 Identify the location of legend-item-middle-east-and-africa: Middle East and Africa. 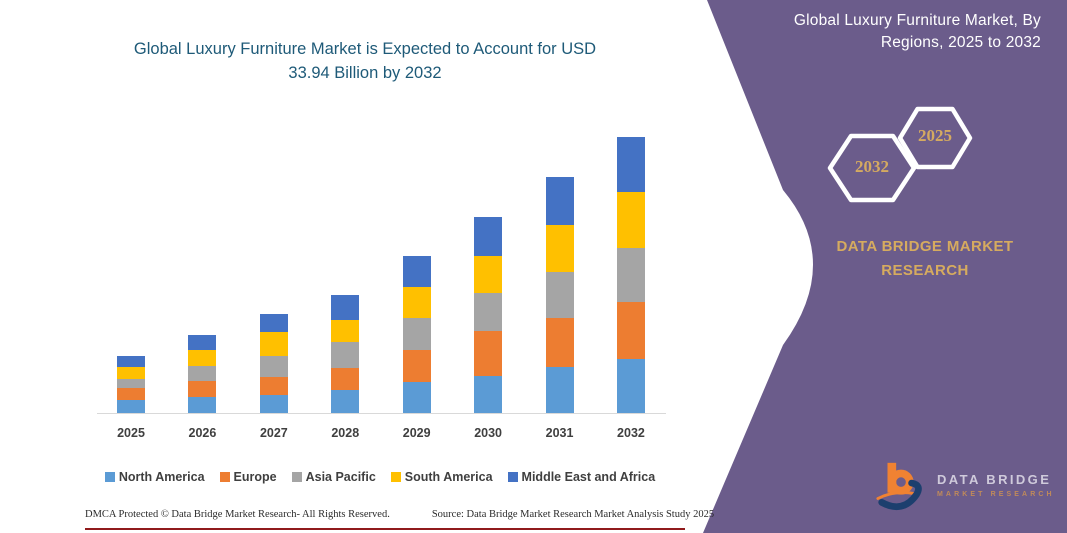
(581, 477).